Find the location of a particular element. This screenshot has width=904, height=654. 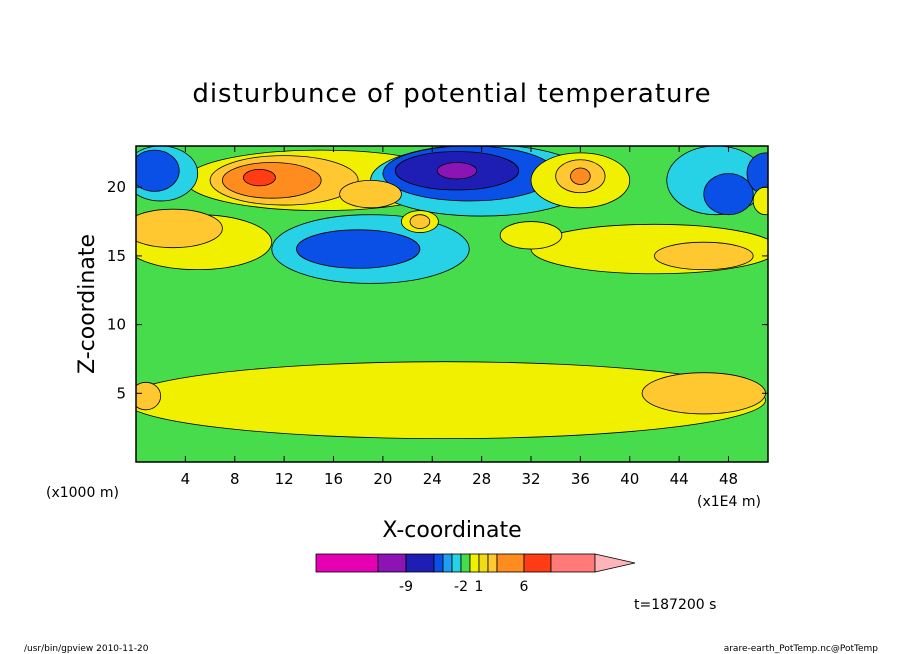

chart-title: disturbunce of potential temperature is located at coordinates (451, 94).